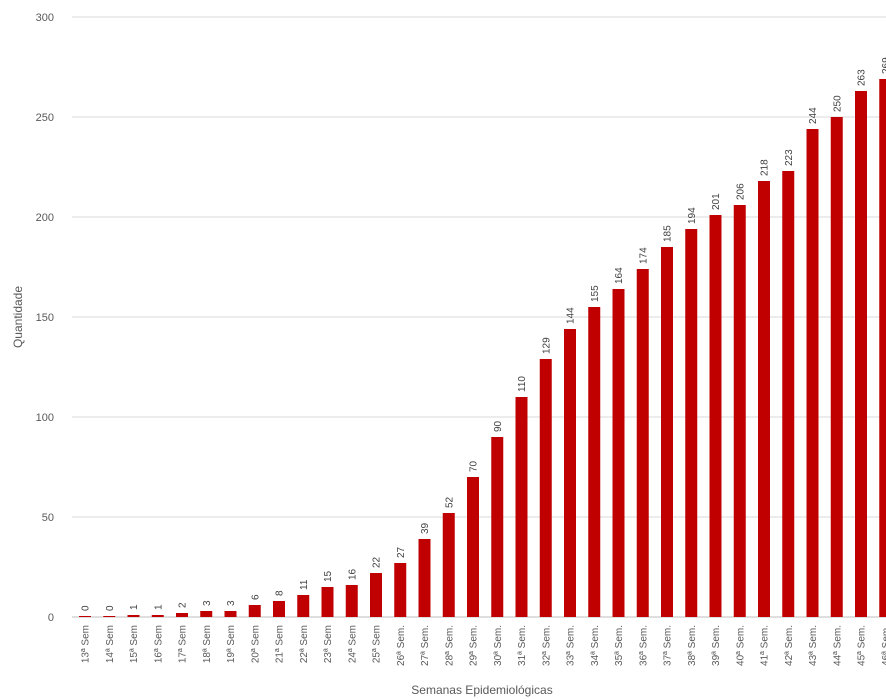  Describe the element at coordinates (45, 418) in the screenshot. I see `y-tick-label: 100` at that location.